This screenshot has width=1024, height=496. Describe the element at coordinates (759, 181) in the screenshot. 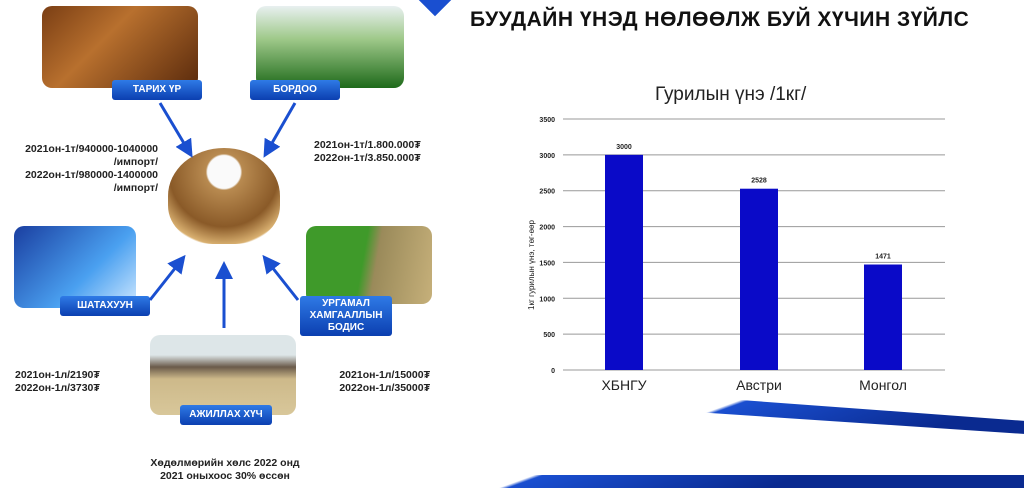

I see `data-label: 2528` at that location.